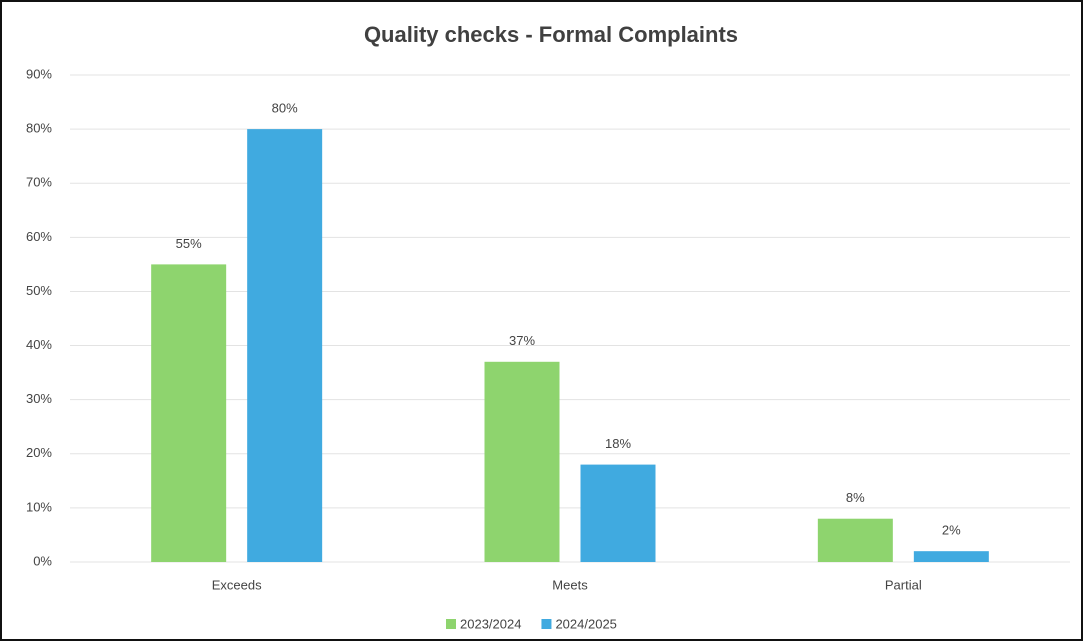 Image resolution: width=1083 pixels, height=641 pixels. I want to click on x-tick-label: Exceeds, so click(237, 584).